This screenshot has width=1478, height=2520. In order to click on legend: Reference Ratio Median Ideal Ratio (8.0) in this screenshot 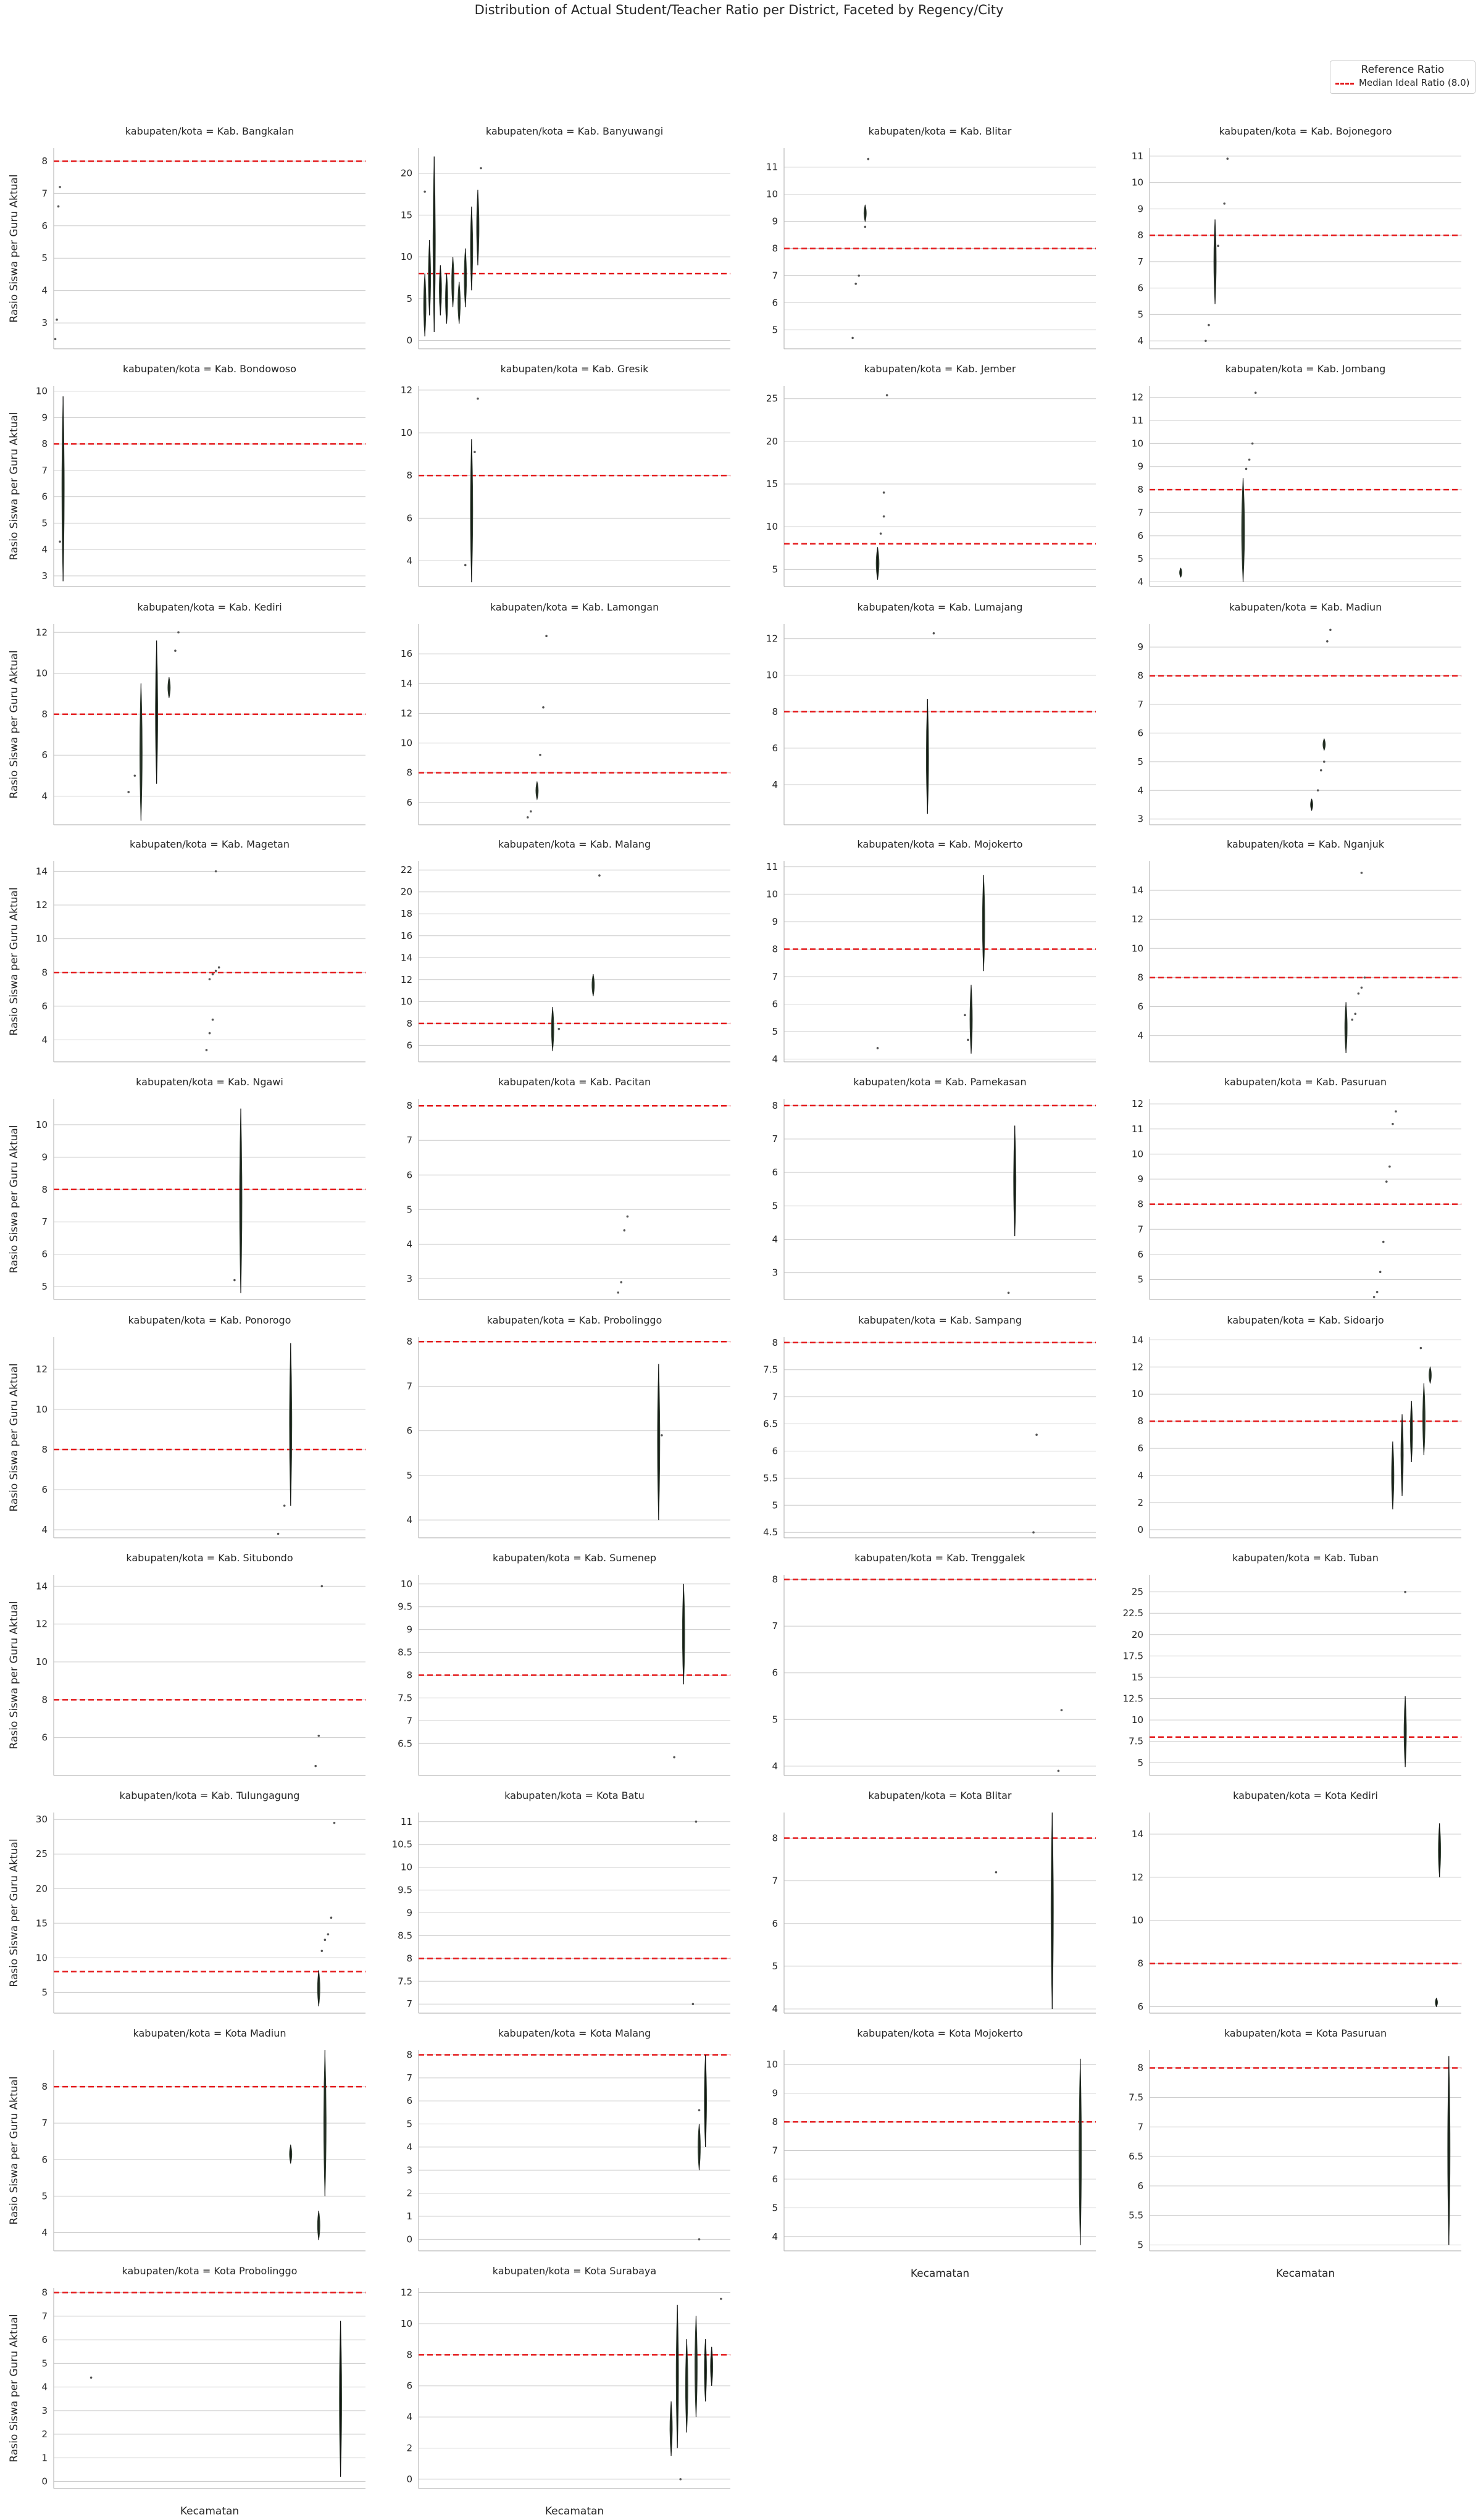, I will do `click(1403, 77)`.